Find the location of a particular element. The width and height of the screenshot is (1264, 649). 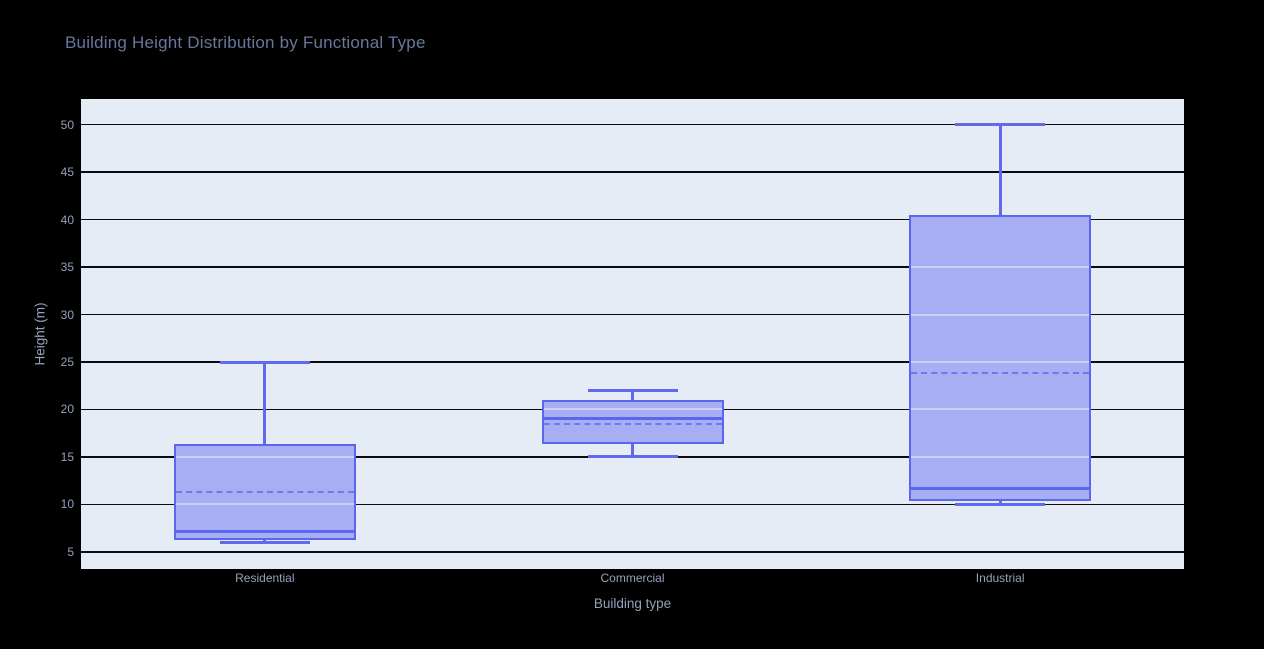

x-tick-label: Industrial is located at coordinates (1000, 578).